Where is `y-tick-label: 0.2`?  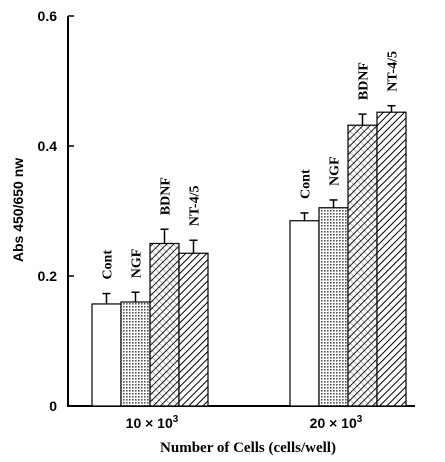
y-tick-label: 0.2 is located at coordinates (48, 276).